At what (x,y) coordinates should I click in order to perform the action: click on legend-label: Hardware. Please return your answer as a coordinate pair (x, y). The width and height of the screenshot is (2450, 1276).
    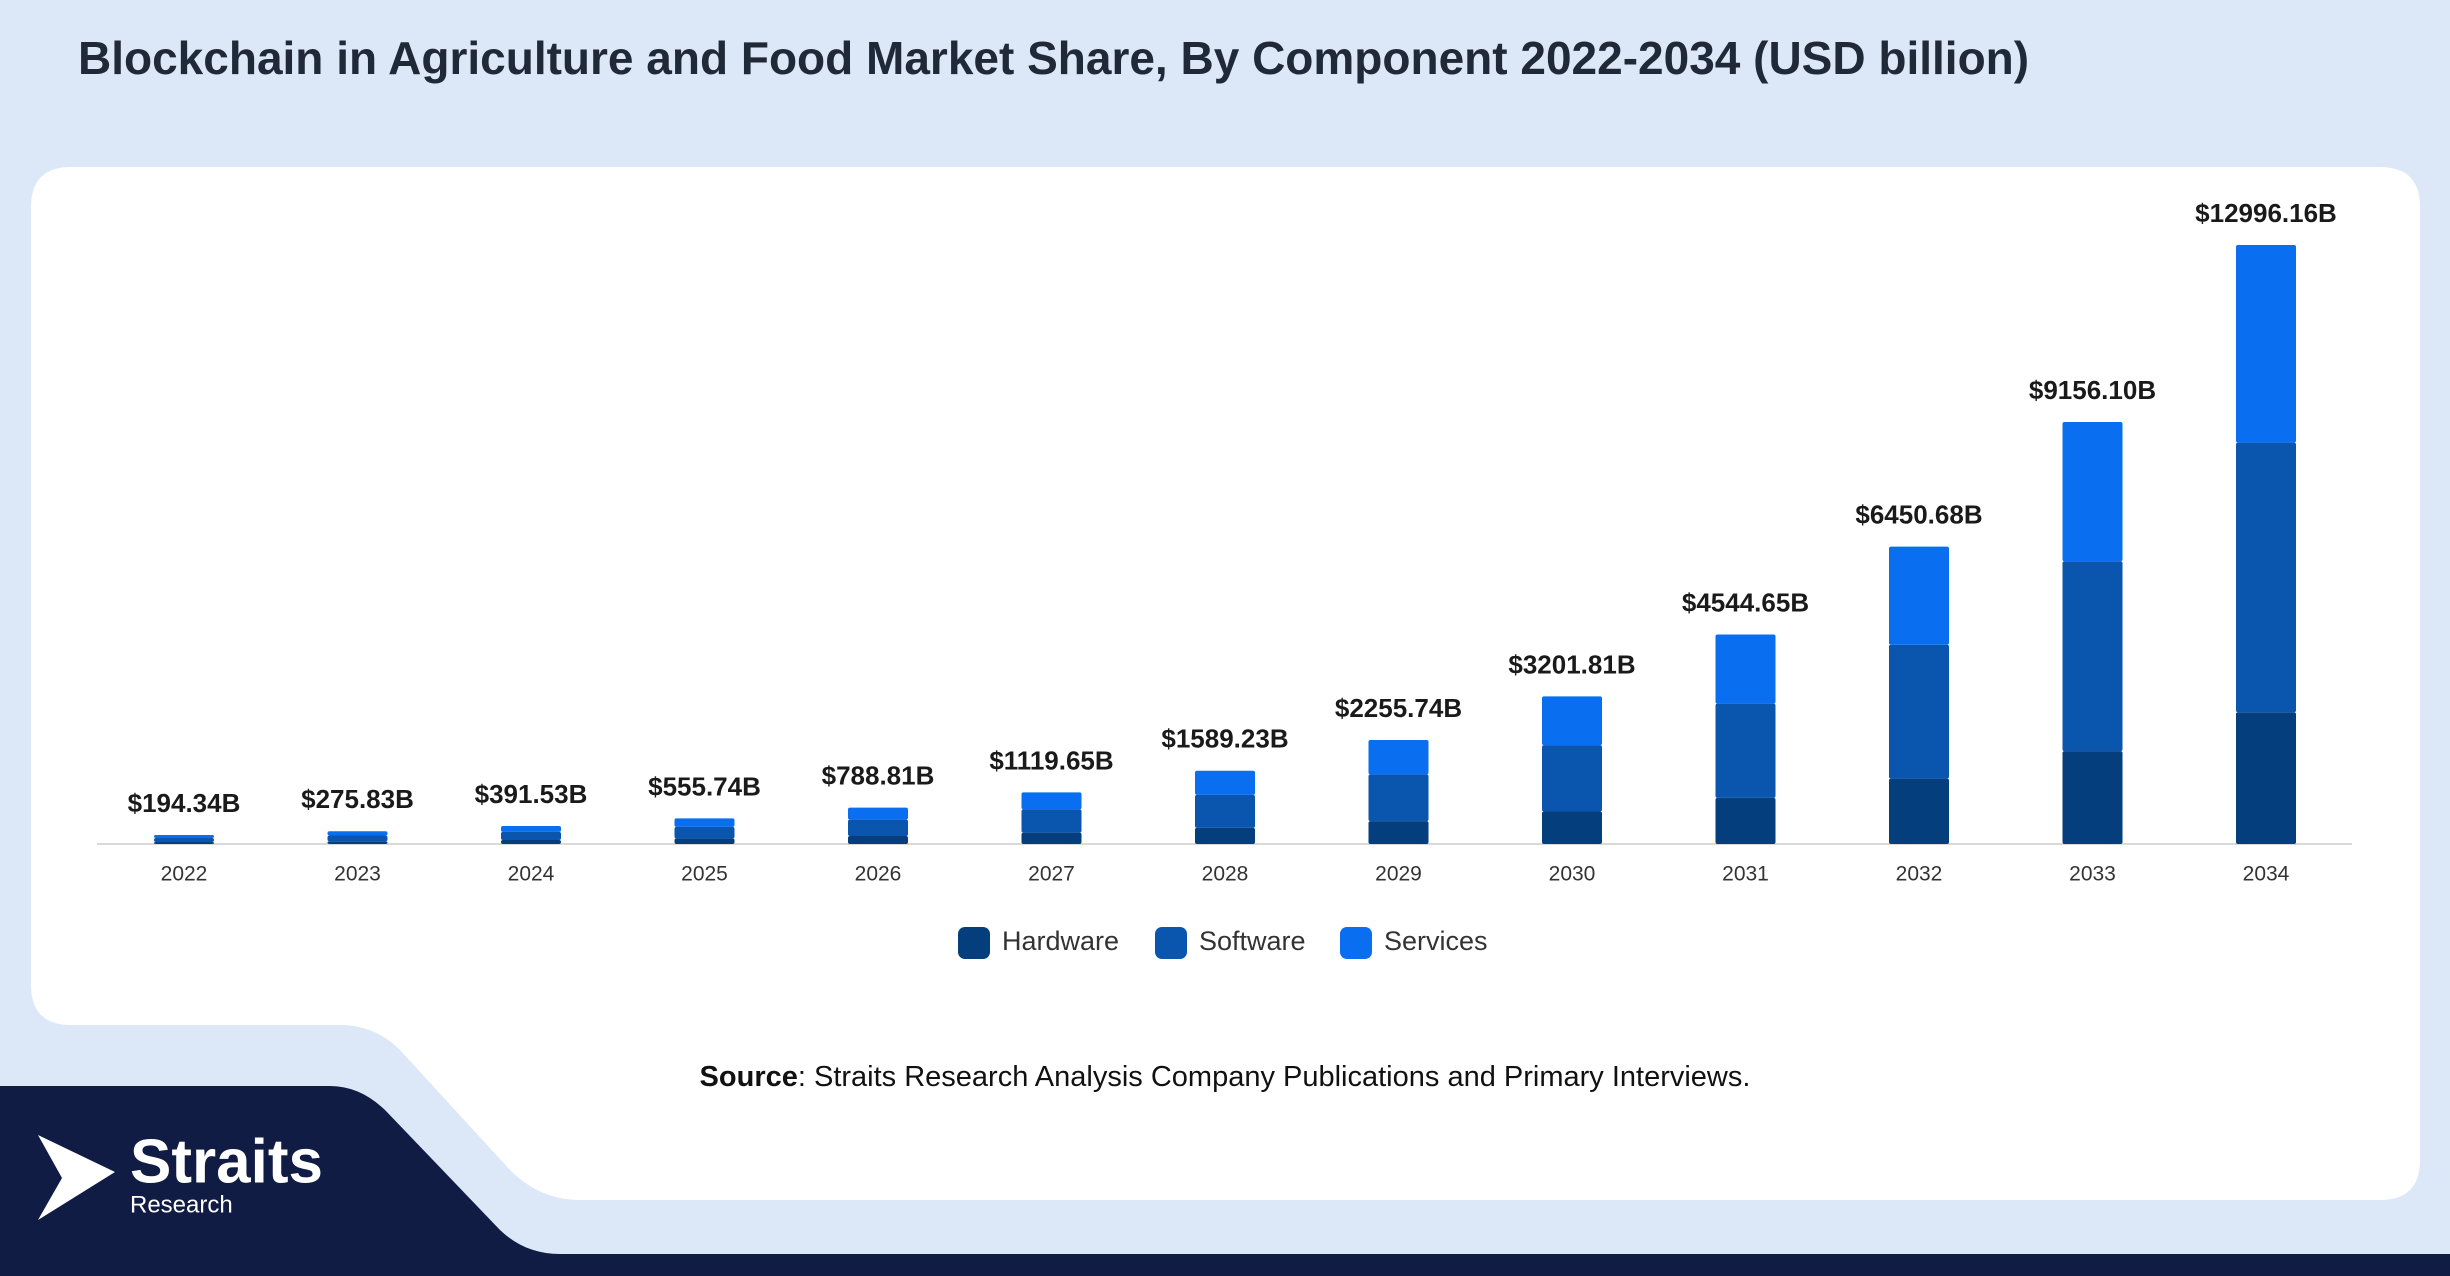
    Looking at the image, I should click on (1060, 941).